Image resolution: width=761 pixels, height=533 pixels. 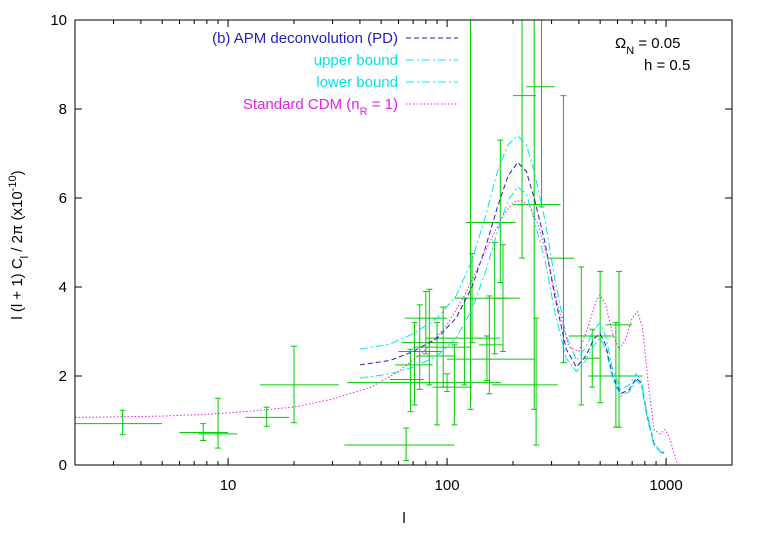 I want to click on x-tick-label: 10, so click(x=228, y=485).